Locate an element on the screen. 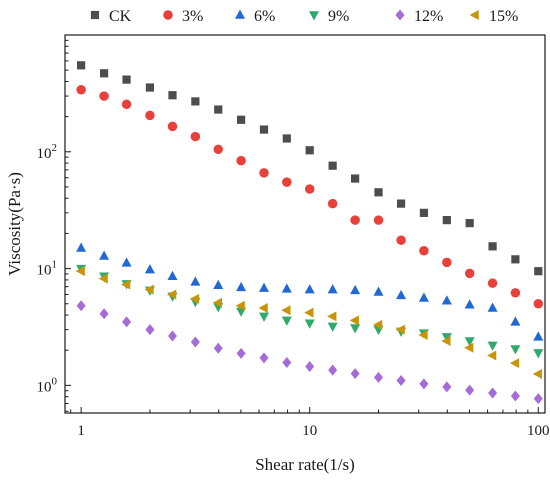  legend-item: 6% is located at coordinates (255, 16).